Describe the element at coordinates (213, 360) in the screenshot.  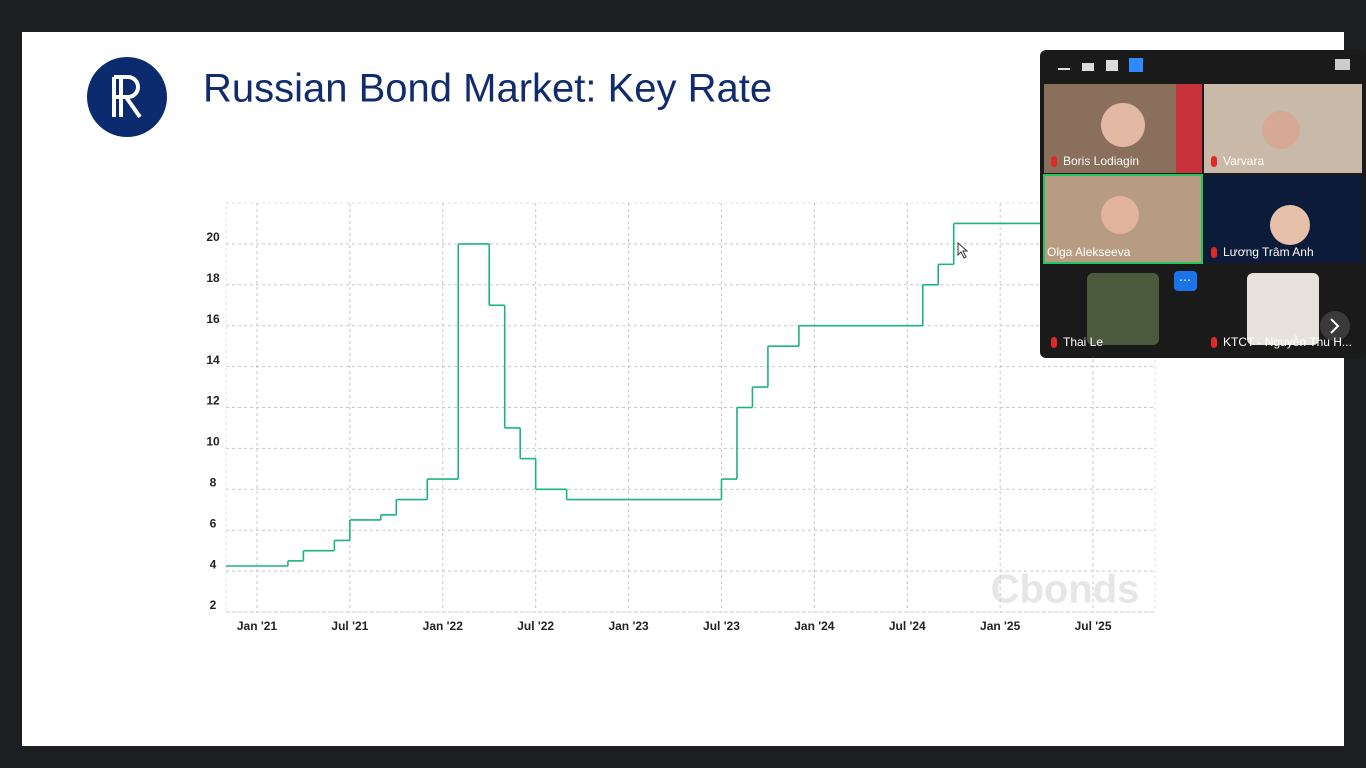
I see `y-tick-label: 14` at that location.